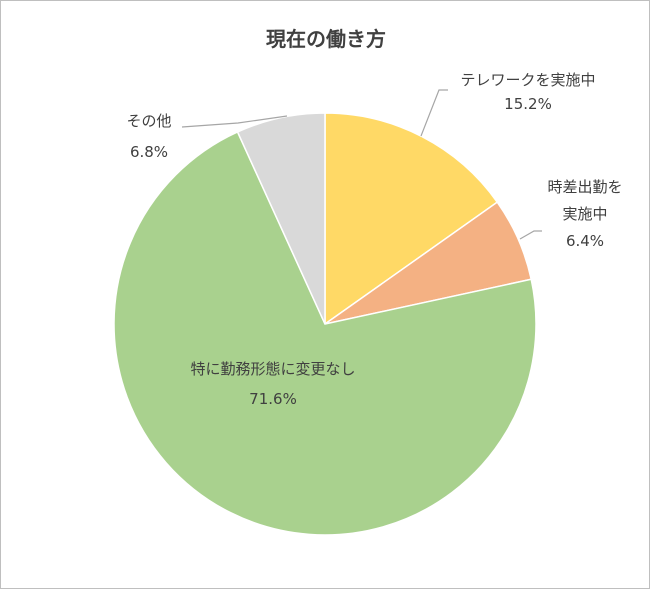 This screenshot has width=650, height=589. What do you see at coordinates (584, 187) in the screenshot?
I see `slice-label-staggered-commute-line-1: 時差出勤を` at bounding box center [584, 187].